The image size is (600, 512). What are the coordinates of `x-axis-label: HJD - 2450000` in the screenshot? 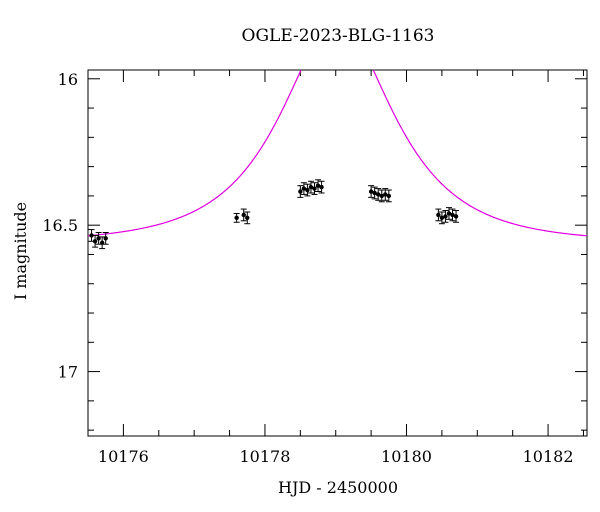 It's located at (338, 487).